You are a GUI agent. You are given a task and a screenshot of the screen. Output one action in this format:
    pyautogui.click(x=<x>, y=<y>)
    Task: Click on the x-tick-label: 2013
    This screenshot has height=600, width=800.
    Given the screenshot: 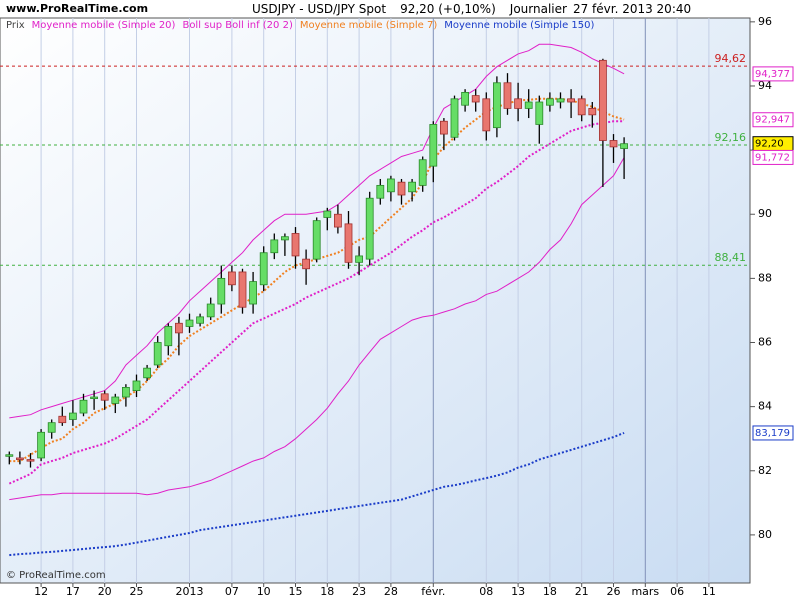 What is the action you would take?
    pyautogui.click(x=190, y=591)
    